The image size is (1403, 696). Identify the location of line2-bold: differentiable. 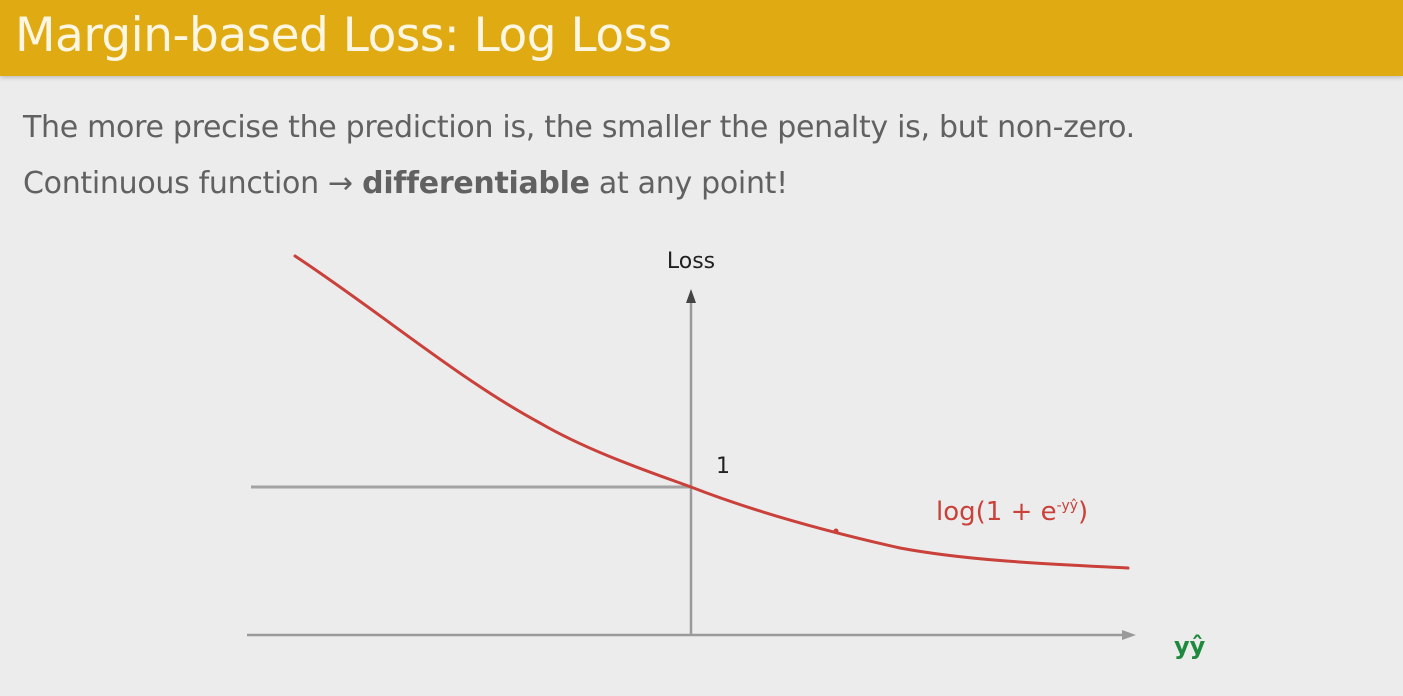
(476, 183).